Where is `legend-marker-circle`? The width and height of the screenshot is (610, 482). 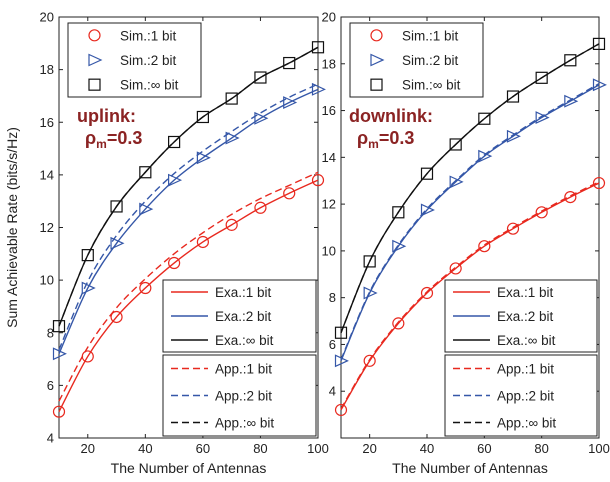
legend-marker-circle is located at coordinates (376, 35).